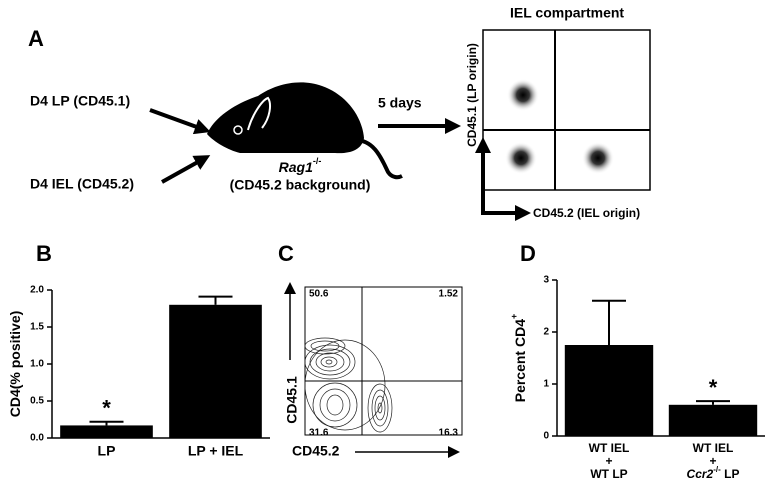 The image size is (773, 490). Describe the element at coordinates (286, 253) in the screenshot. I see `panel-label: C` at that location.